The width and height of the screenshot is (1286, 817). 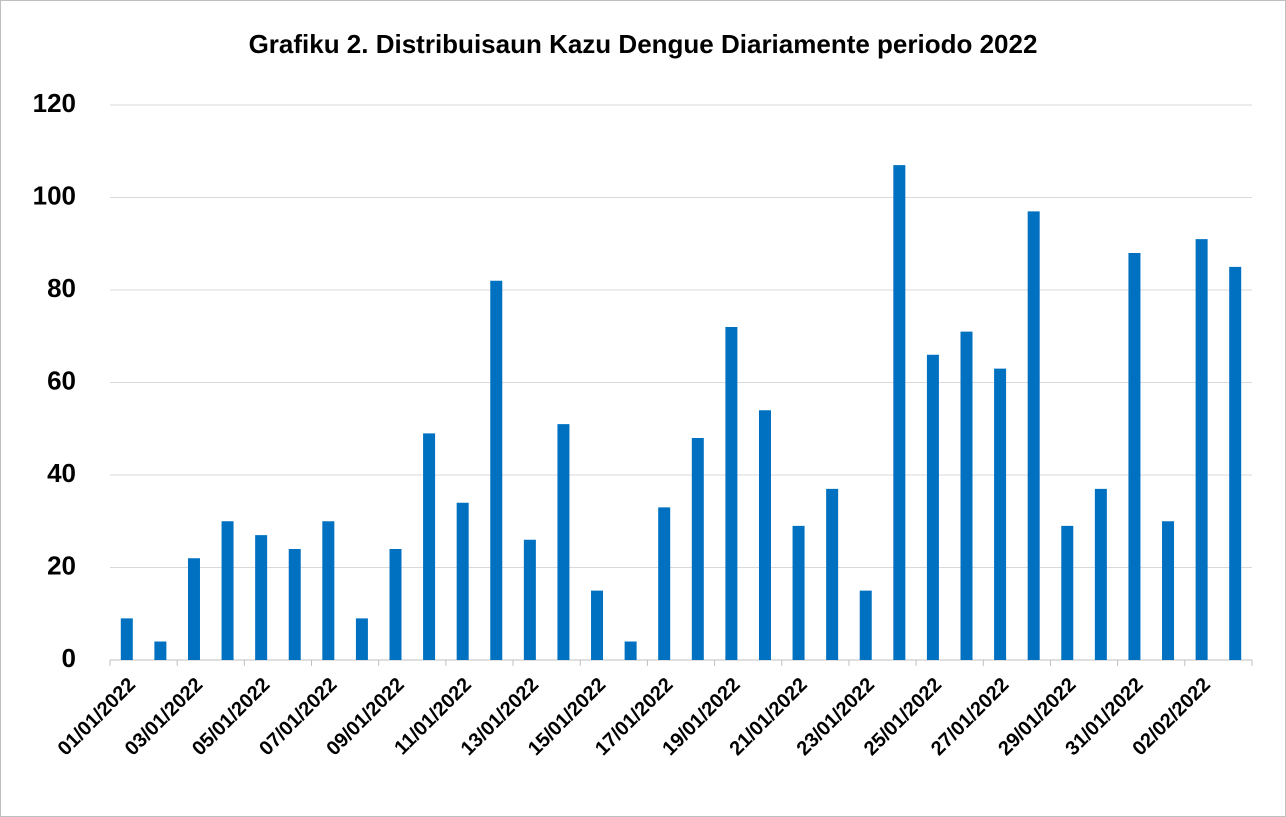 I want to click on y-tick-label: 120, so click(x=54, y=103).